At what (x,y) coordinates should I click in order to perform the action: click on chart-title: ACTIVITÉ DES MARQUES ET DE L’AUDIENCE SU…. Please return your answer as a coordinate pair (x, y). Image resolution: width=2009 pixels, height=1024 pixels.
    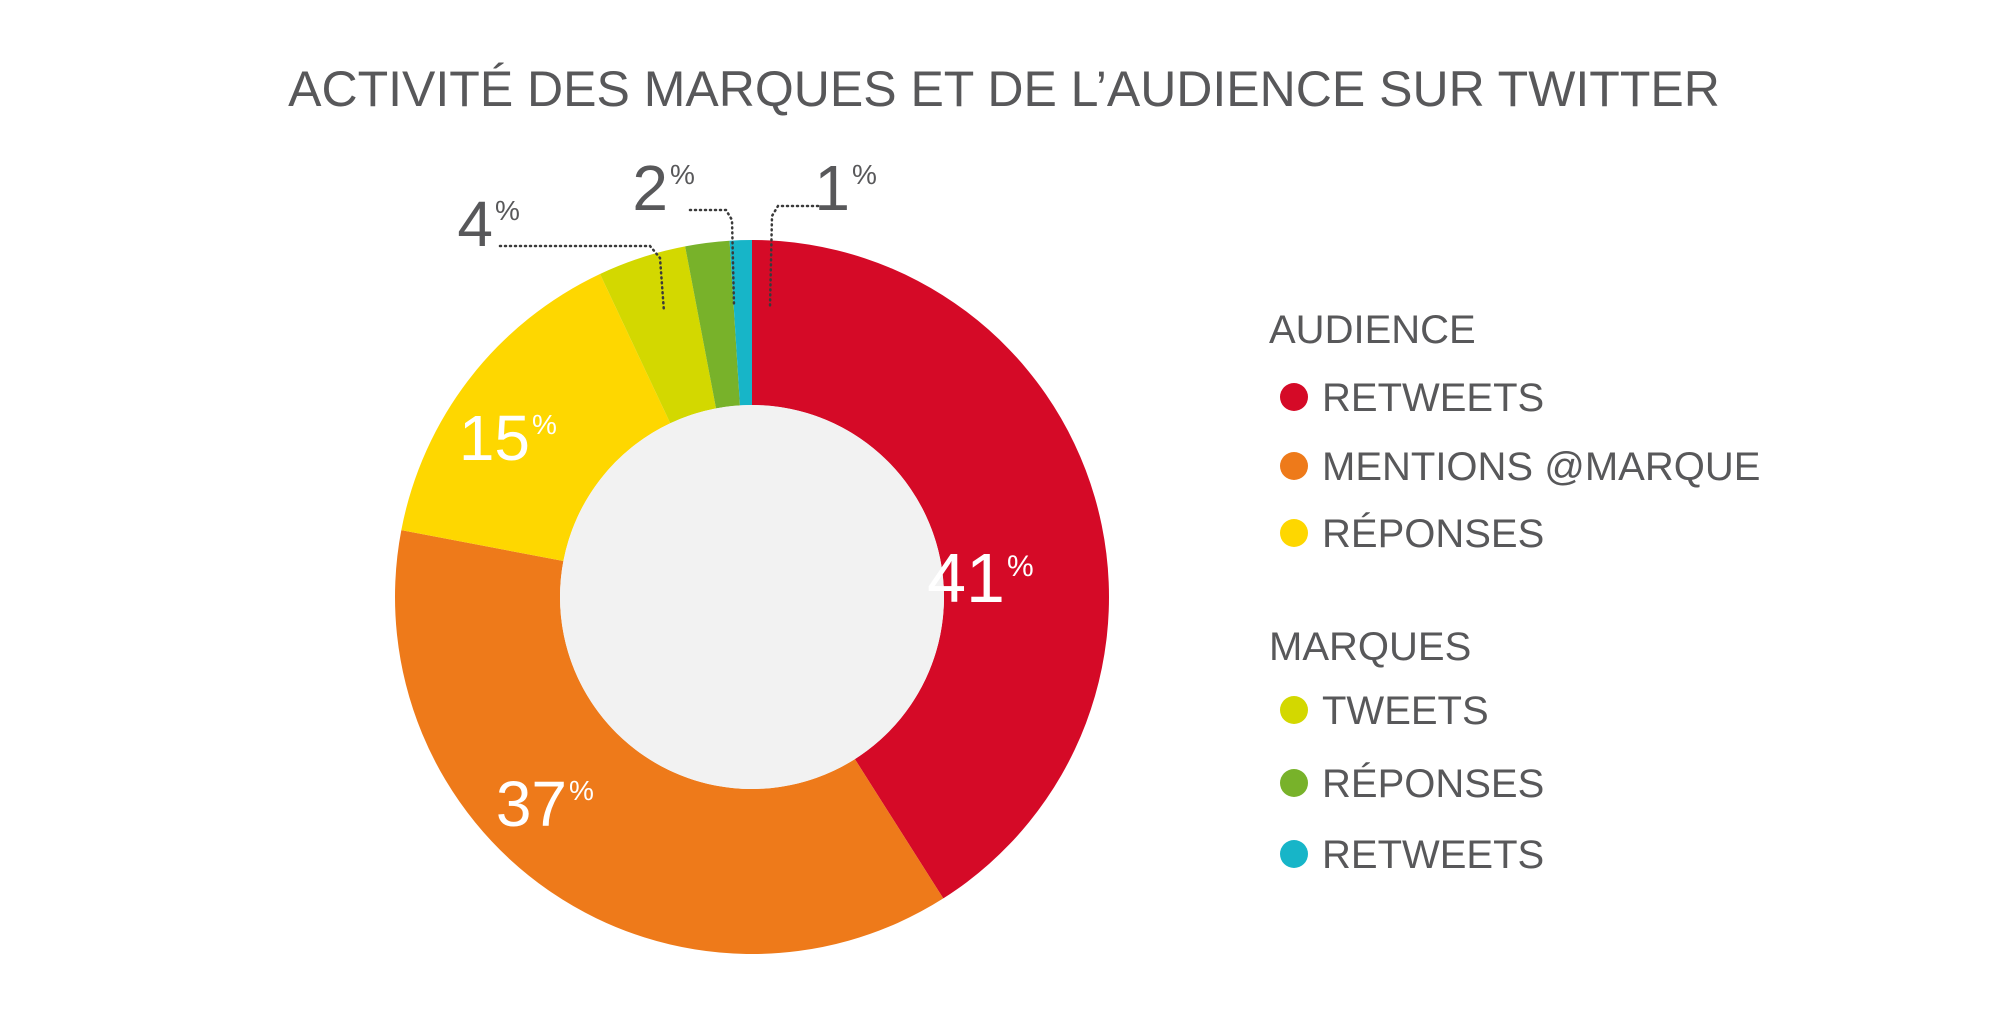
    Looking at the image, I should click on (1004, 89).